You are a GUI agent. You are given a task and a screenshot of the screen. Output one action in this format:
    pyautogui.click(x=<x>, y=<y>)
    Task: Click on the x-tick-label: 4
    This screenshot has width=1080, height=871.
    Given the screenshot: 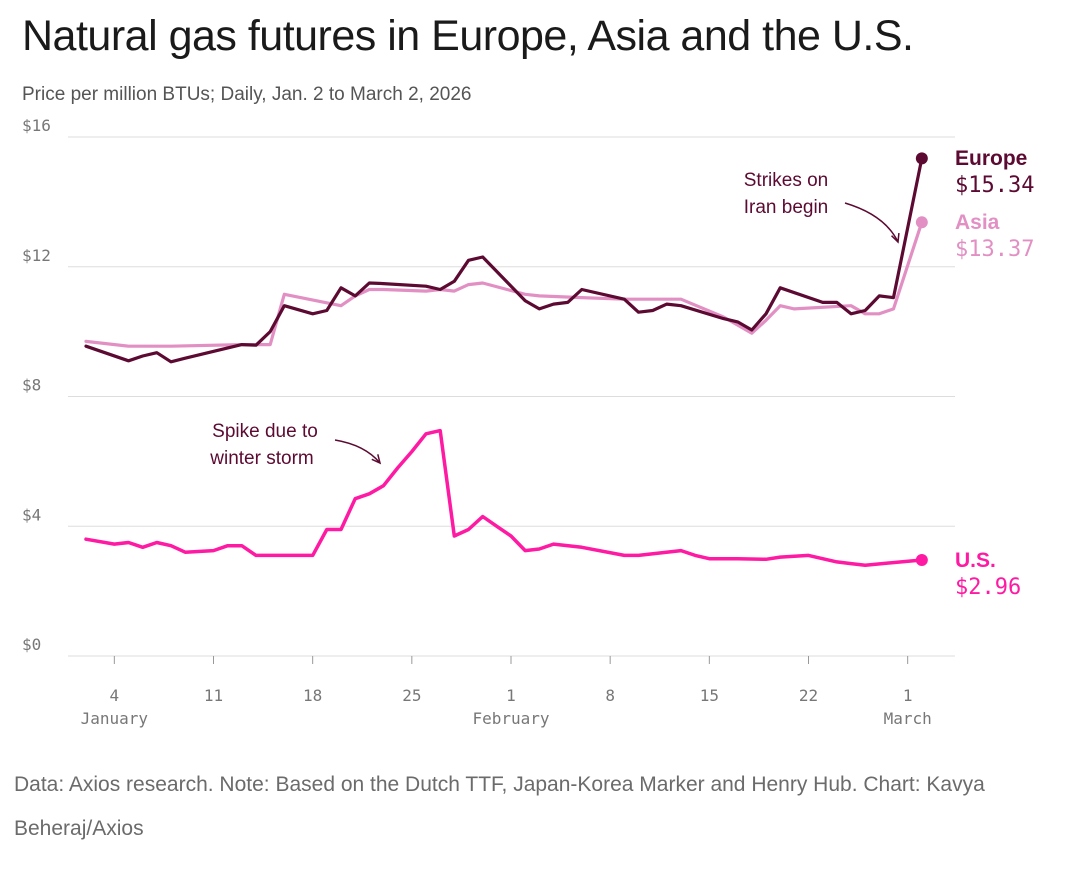 What is the action you would take?
    pyautogui.click(x=115, y=695)
    